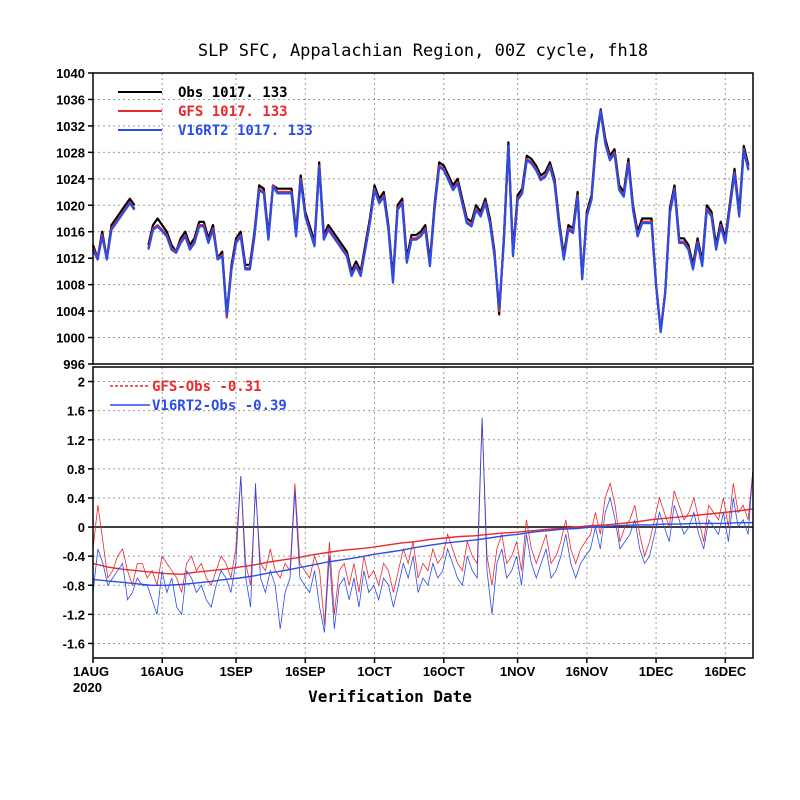  I want to click on x-tick-label: 1DEC, so click(656, 671).